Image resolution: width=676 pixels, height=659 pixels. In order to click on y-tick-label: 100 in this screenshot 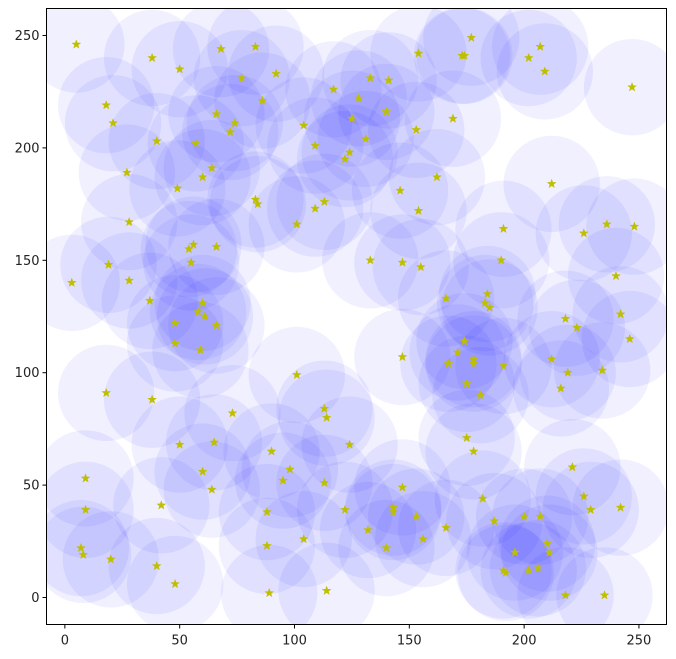, I will do `click(27, 373)`.